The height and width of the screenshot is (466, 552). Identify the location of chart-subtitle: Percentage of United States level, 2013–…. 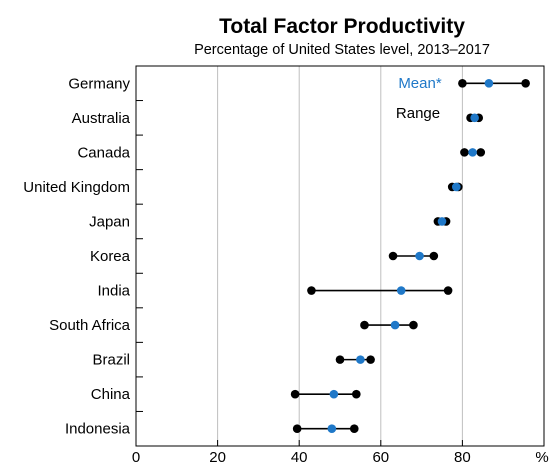
(342, 50).